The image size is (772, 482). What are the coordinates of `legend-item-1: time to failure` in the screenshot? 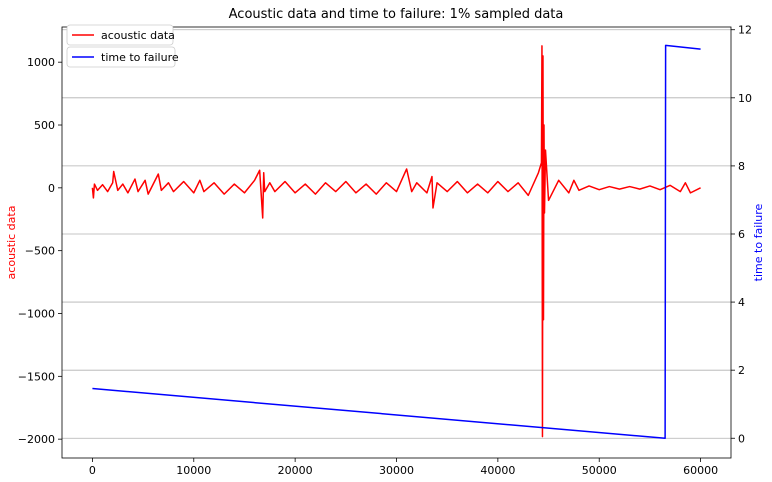 It's located at (122, 57).